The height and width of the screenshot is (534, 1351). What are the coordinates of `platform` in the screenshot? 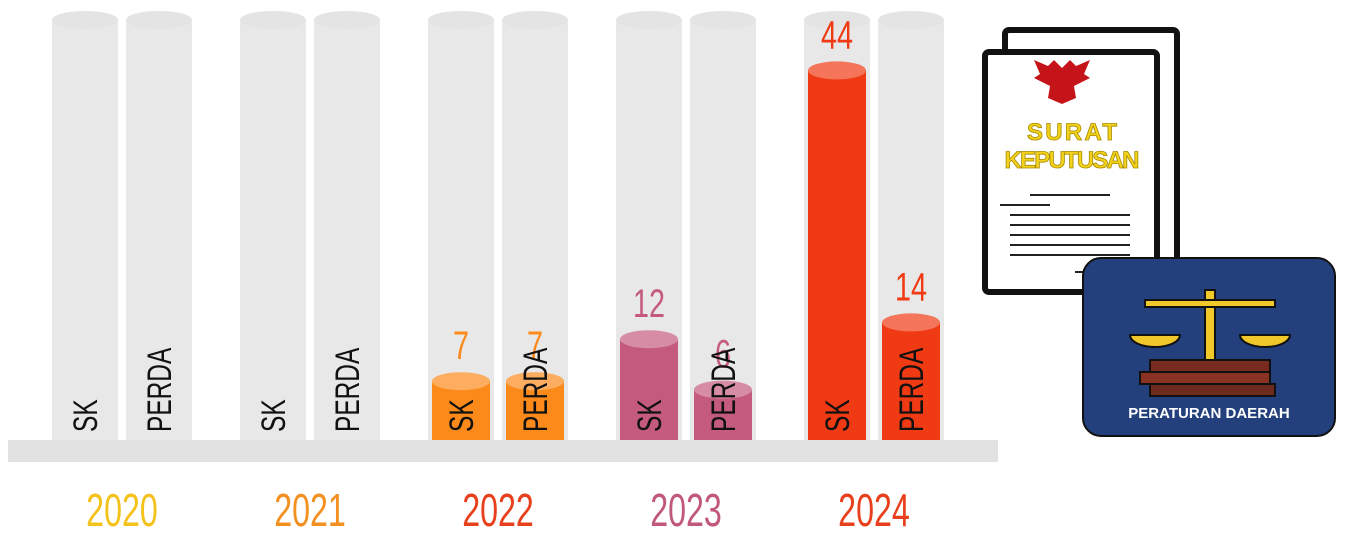 It's located at (503, 451).